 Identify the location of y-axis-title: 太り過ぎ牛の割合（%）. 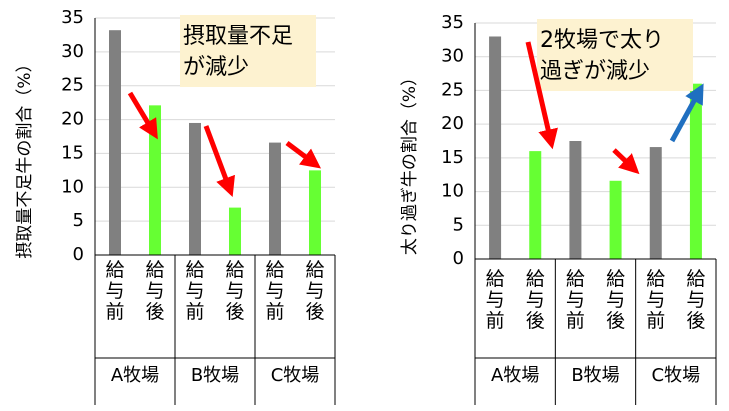
(410, 162).